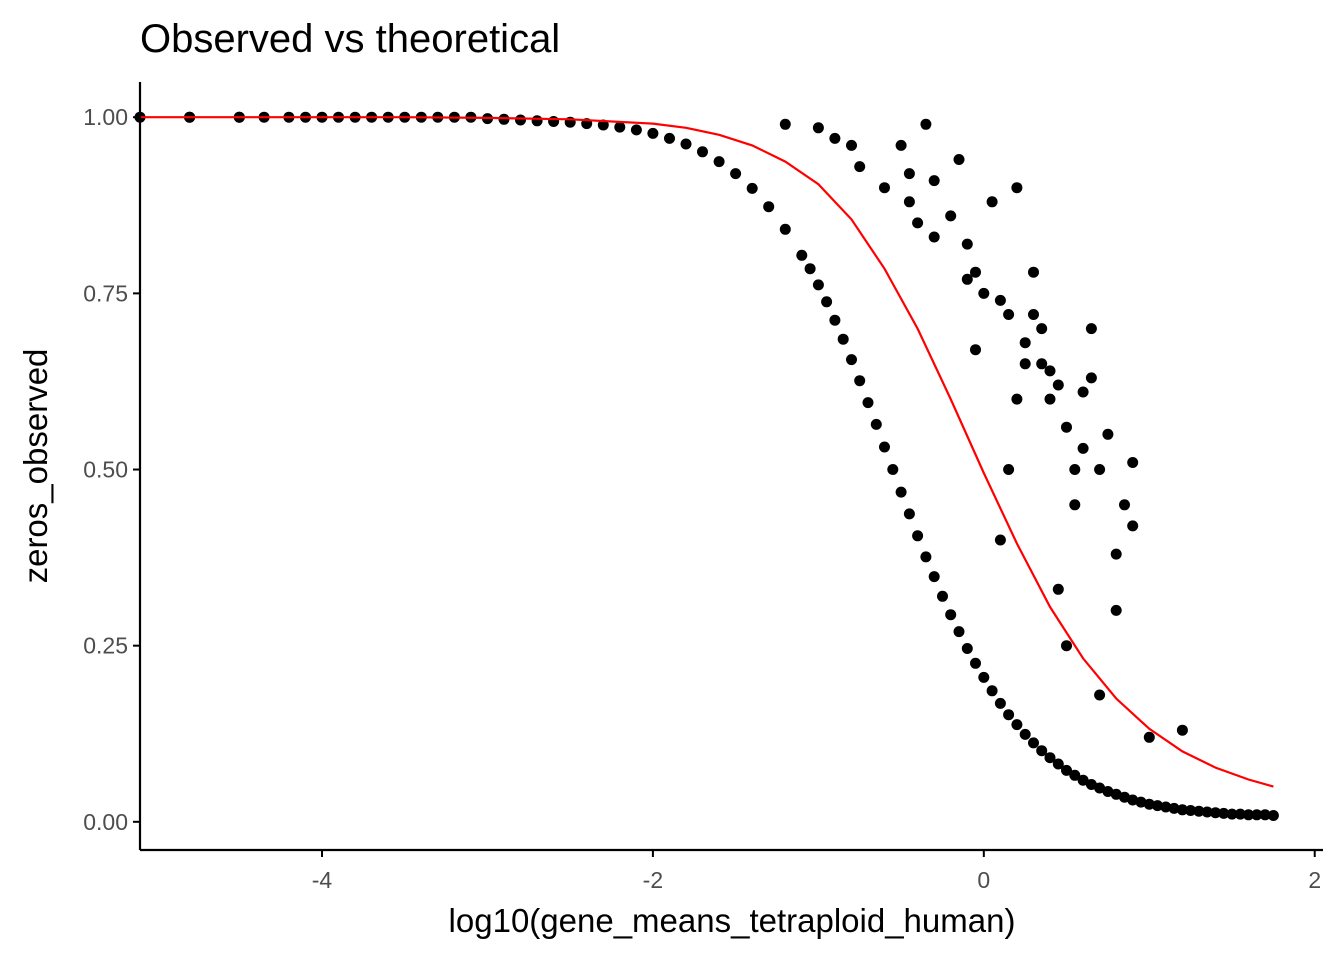 The image size is (1344, 960). Describe the element at coordinates (105, 646) in the screenshot. I see `y-tick-label: 0.25` at that location.